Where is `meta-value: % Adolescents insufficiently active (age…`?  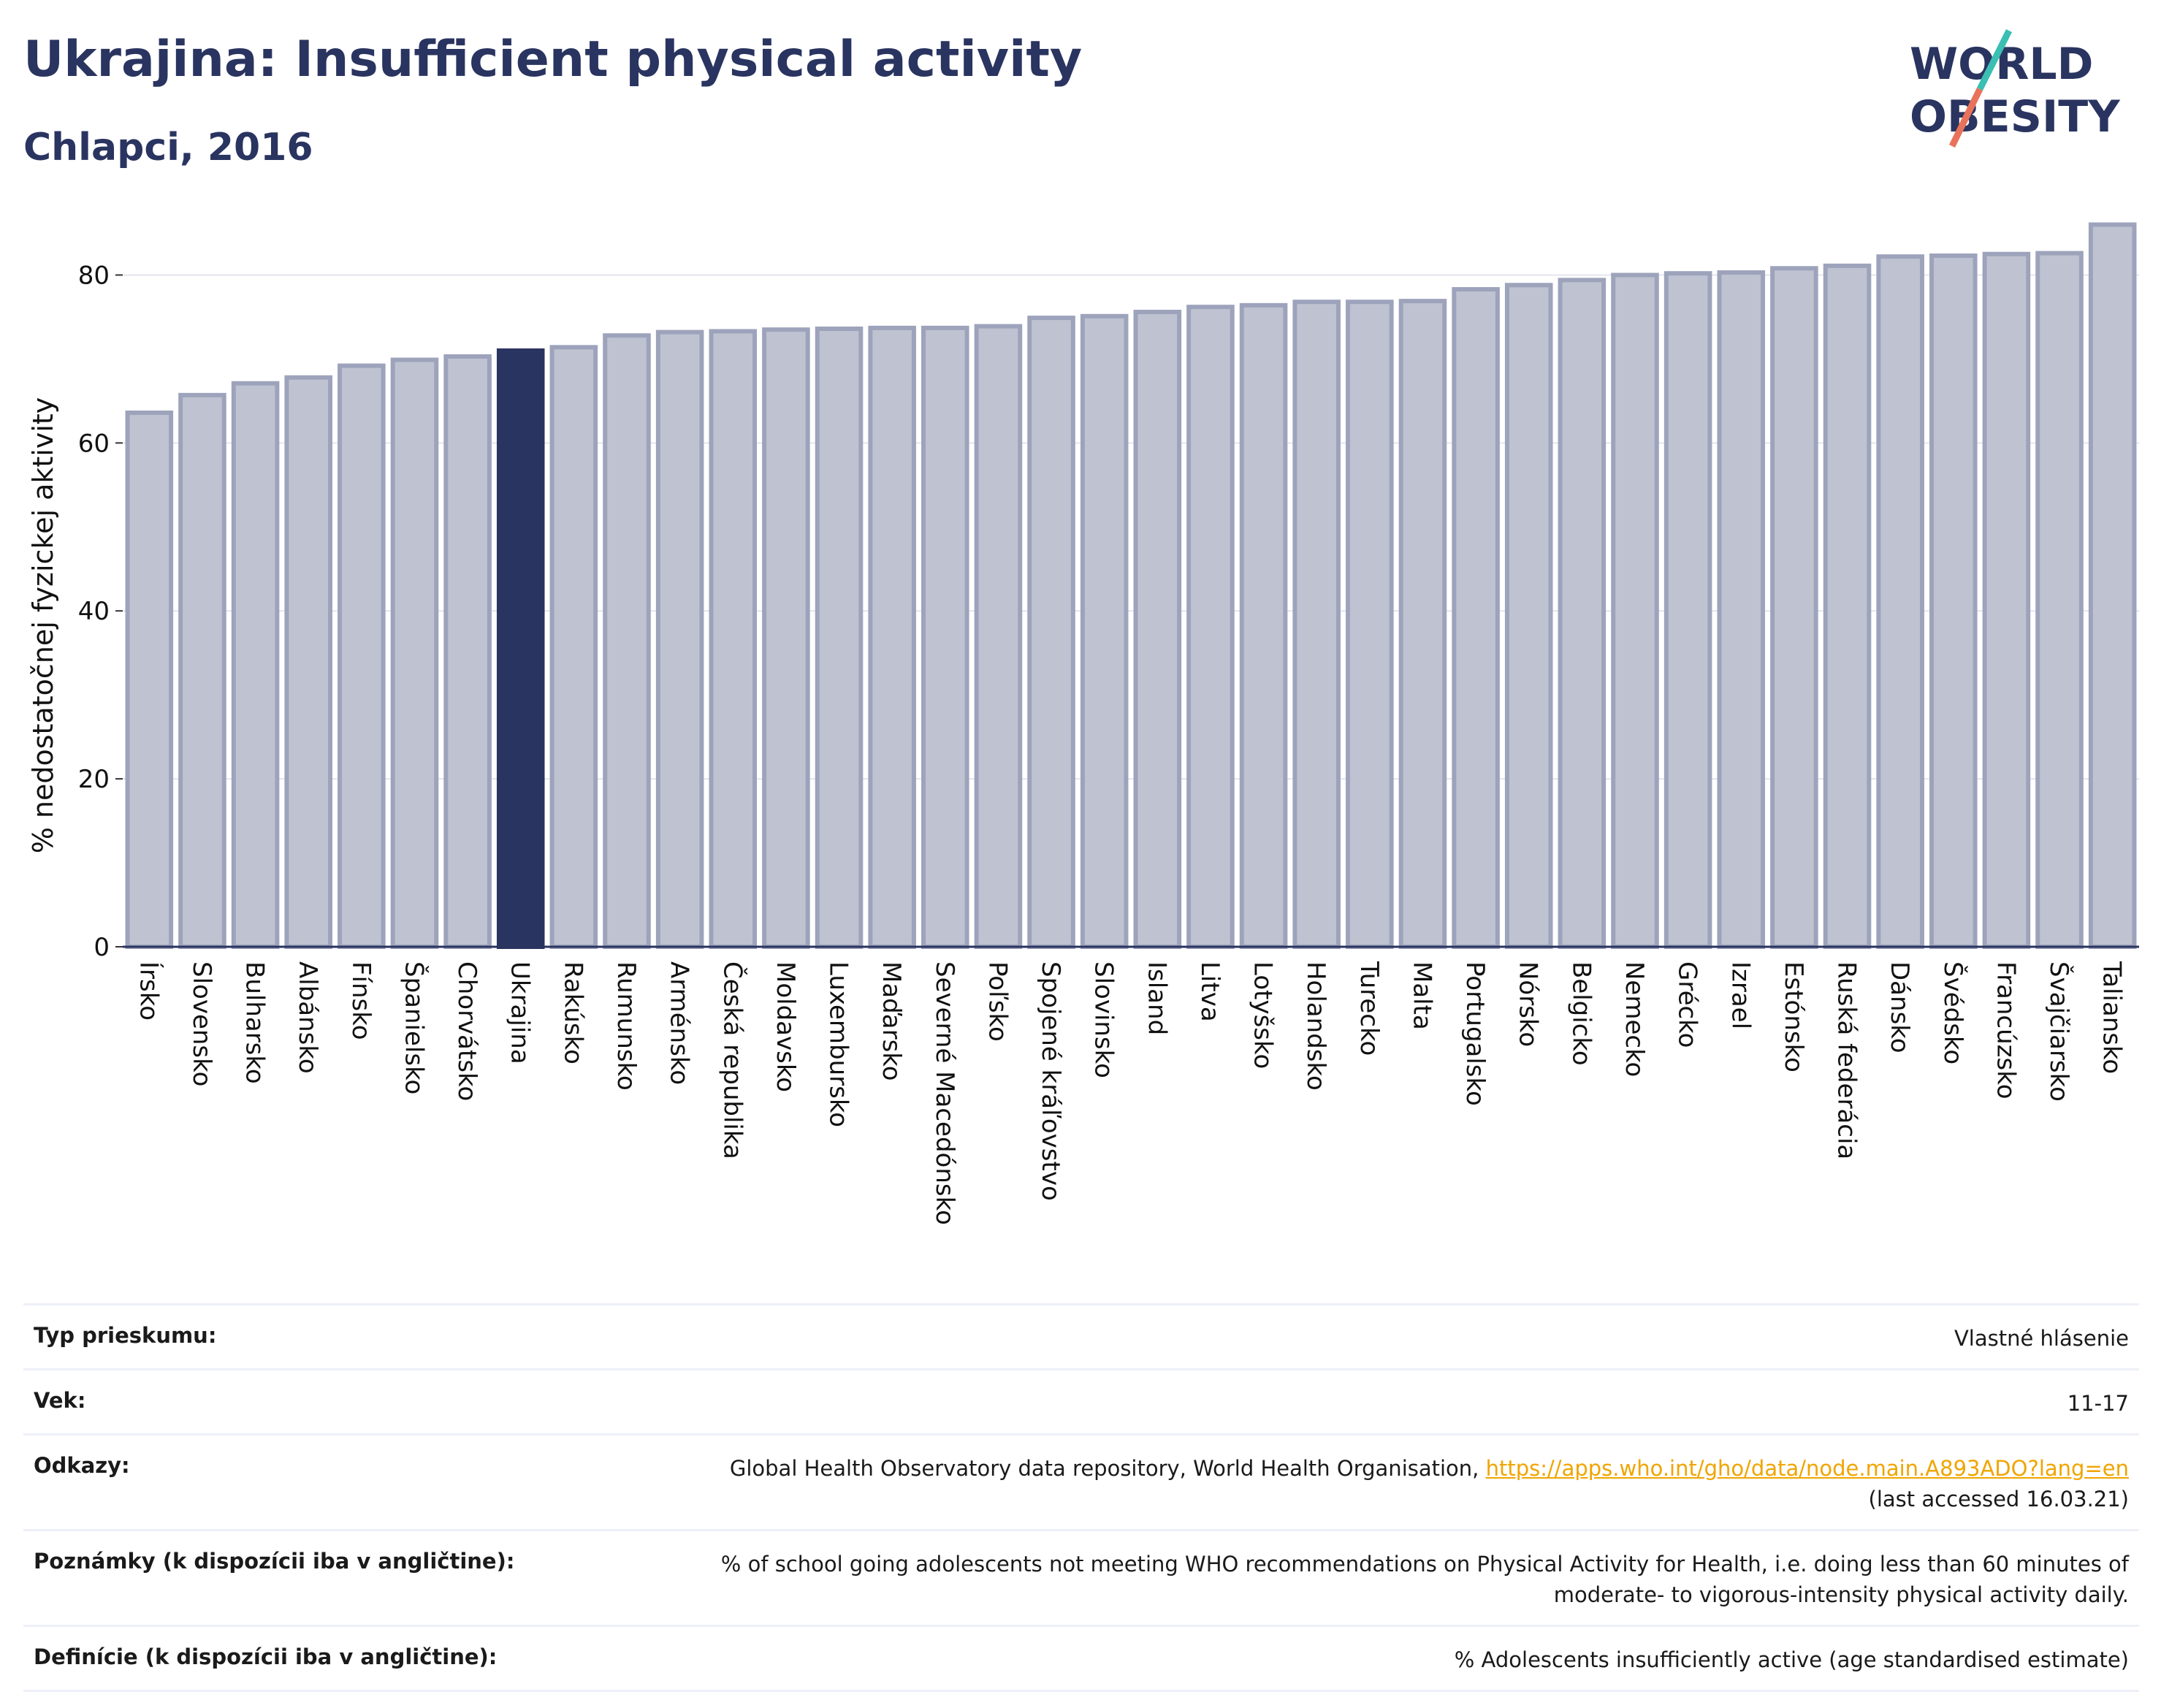 meta-value: % Adolescents insufficiently active (age… is located at coordinates (1791, 1660).